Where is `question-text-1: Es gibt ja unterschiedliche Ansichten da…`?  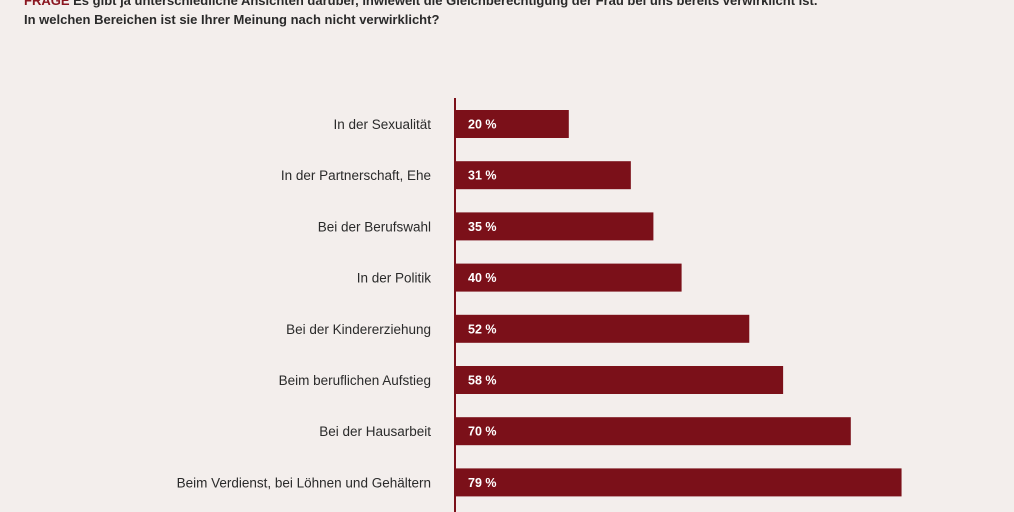 question-text-1: Es gibt ja unterschiedliche Ansichten da… is located at coordinates (445, 4).